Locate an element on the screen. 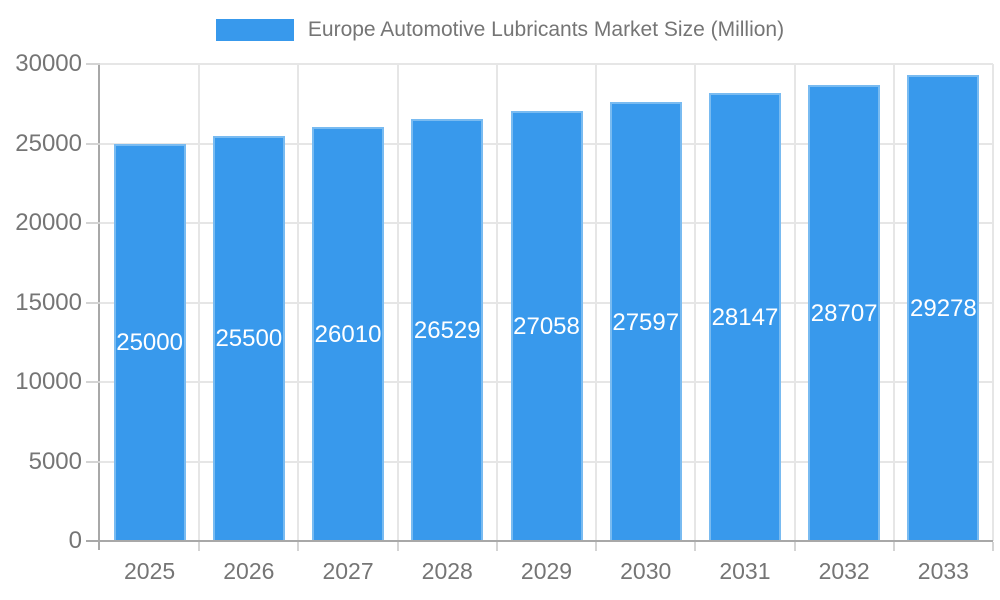 This screenshot has width=1000, height=600. y-axis-tick-label: 25000 is located at coordinates (48, 143).